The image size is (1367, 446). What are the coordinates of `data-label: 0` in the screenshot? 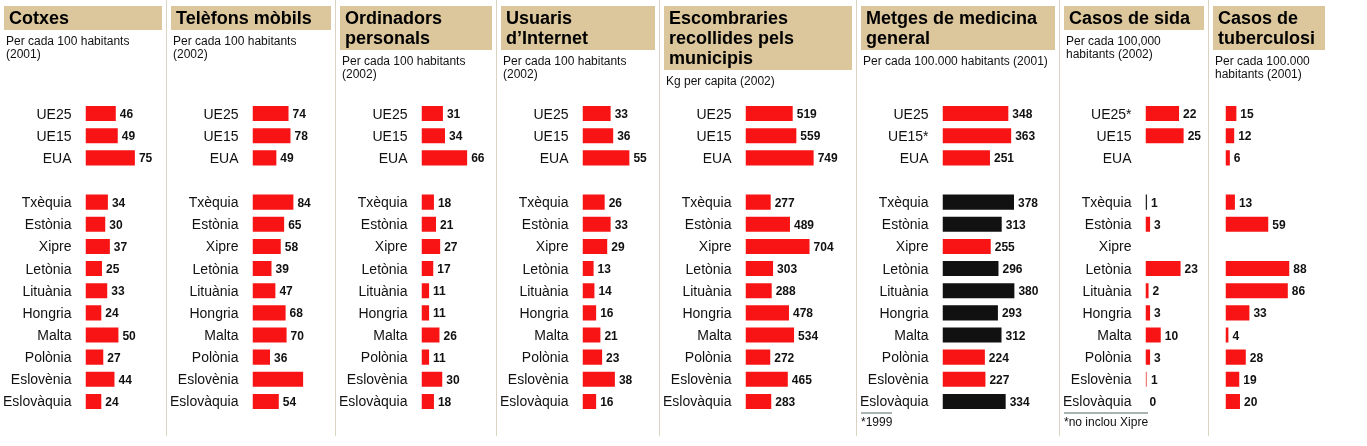 It's located at (1153, 401).